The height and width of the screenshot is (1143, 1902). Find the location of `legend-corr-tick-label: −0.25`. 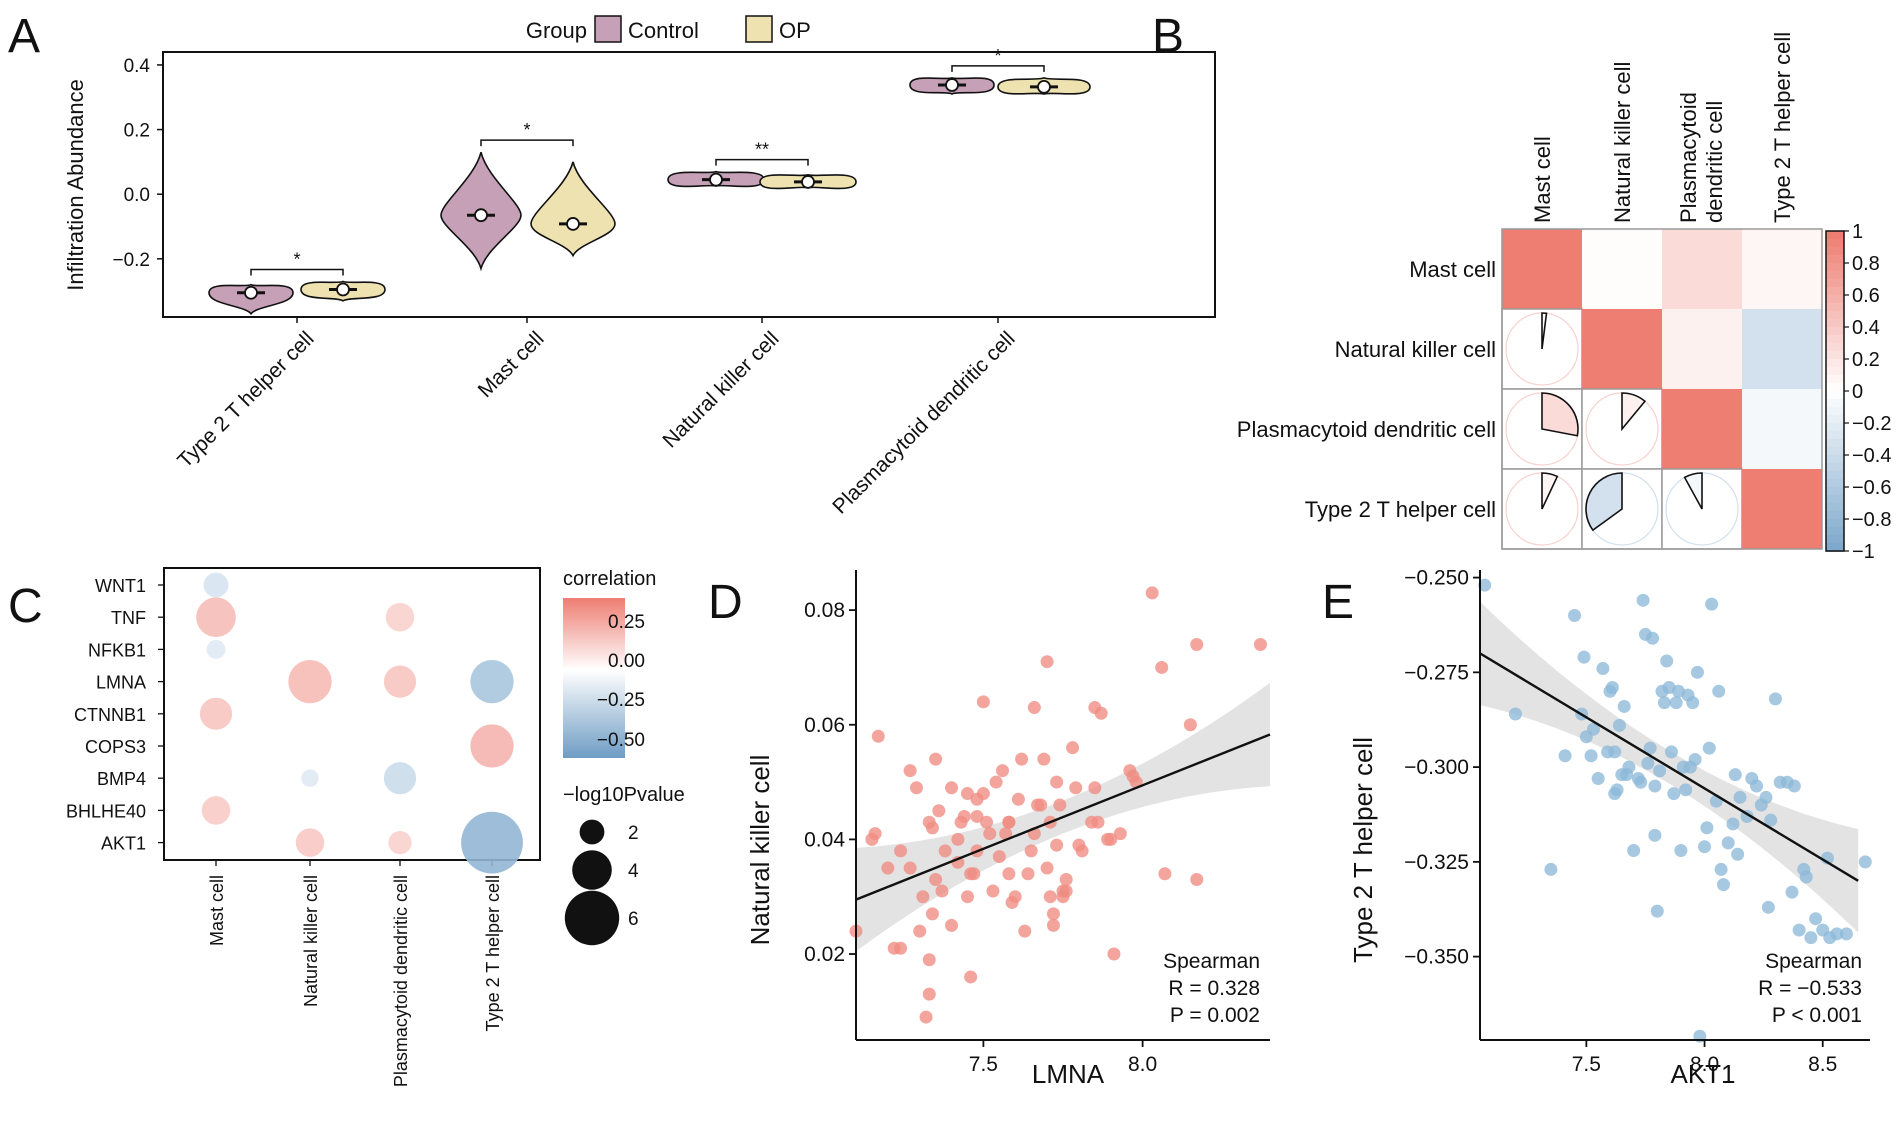

legend-corr-tick-label: −0.25 is located at coordinates (621, 700).